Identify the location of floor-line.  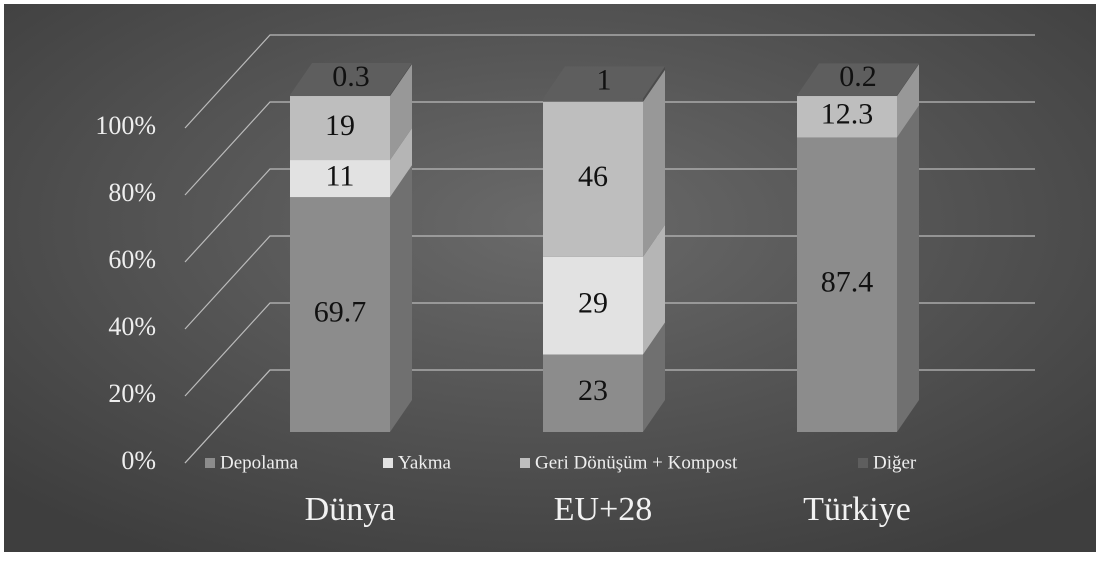
(227, 416).